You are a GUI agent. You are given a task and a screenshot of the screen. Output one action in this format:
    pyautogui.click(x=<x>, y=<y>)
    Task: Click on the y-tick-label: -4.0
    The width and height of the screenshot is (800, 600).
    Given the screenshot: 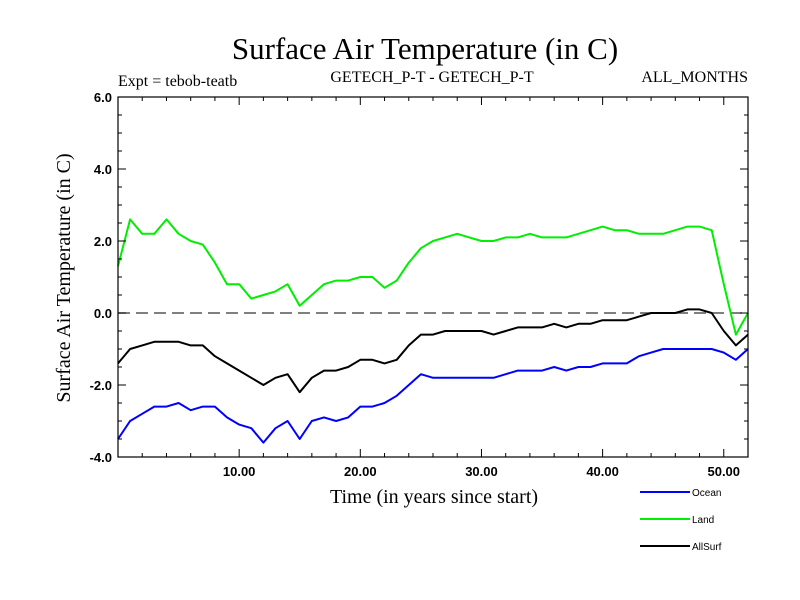 What is the action you would take?
    pyautogui.click(x=101, y=457)
    